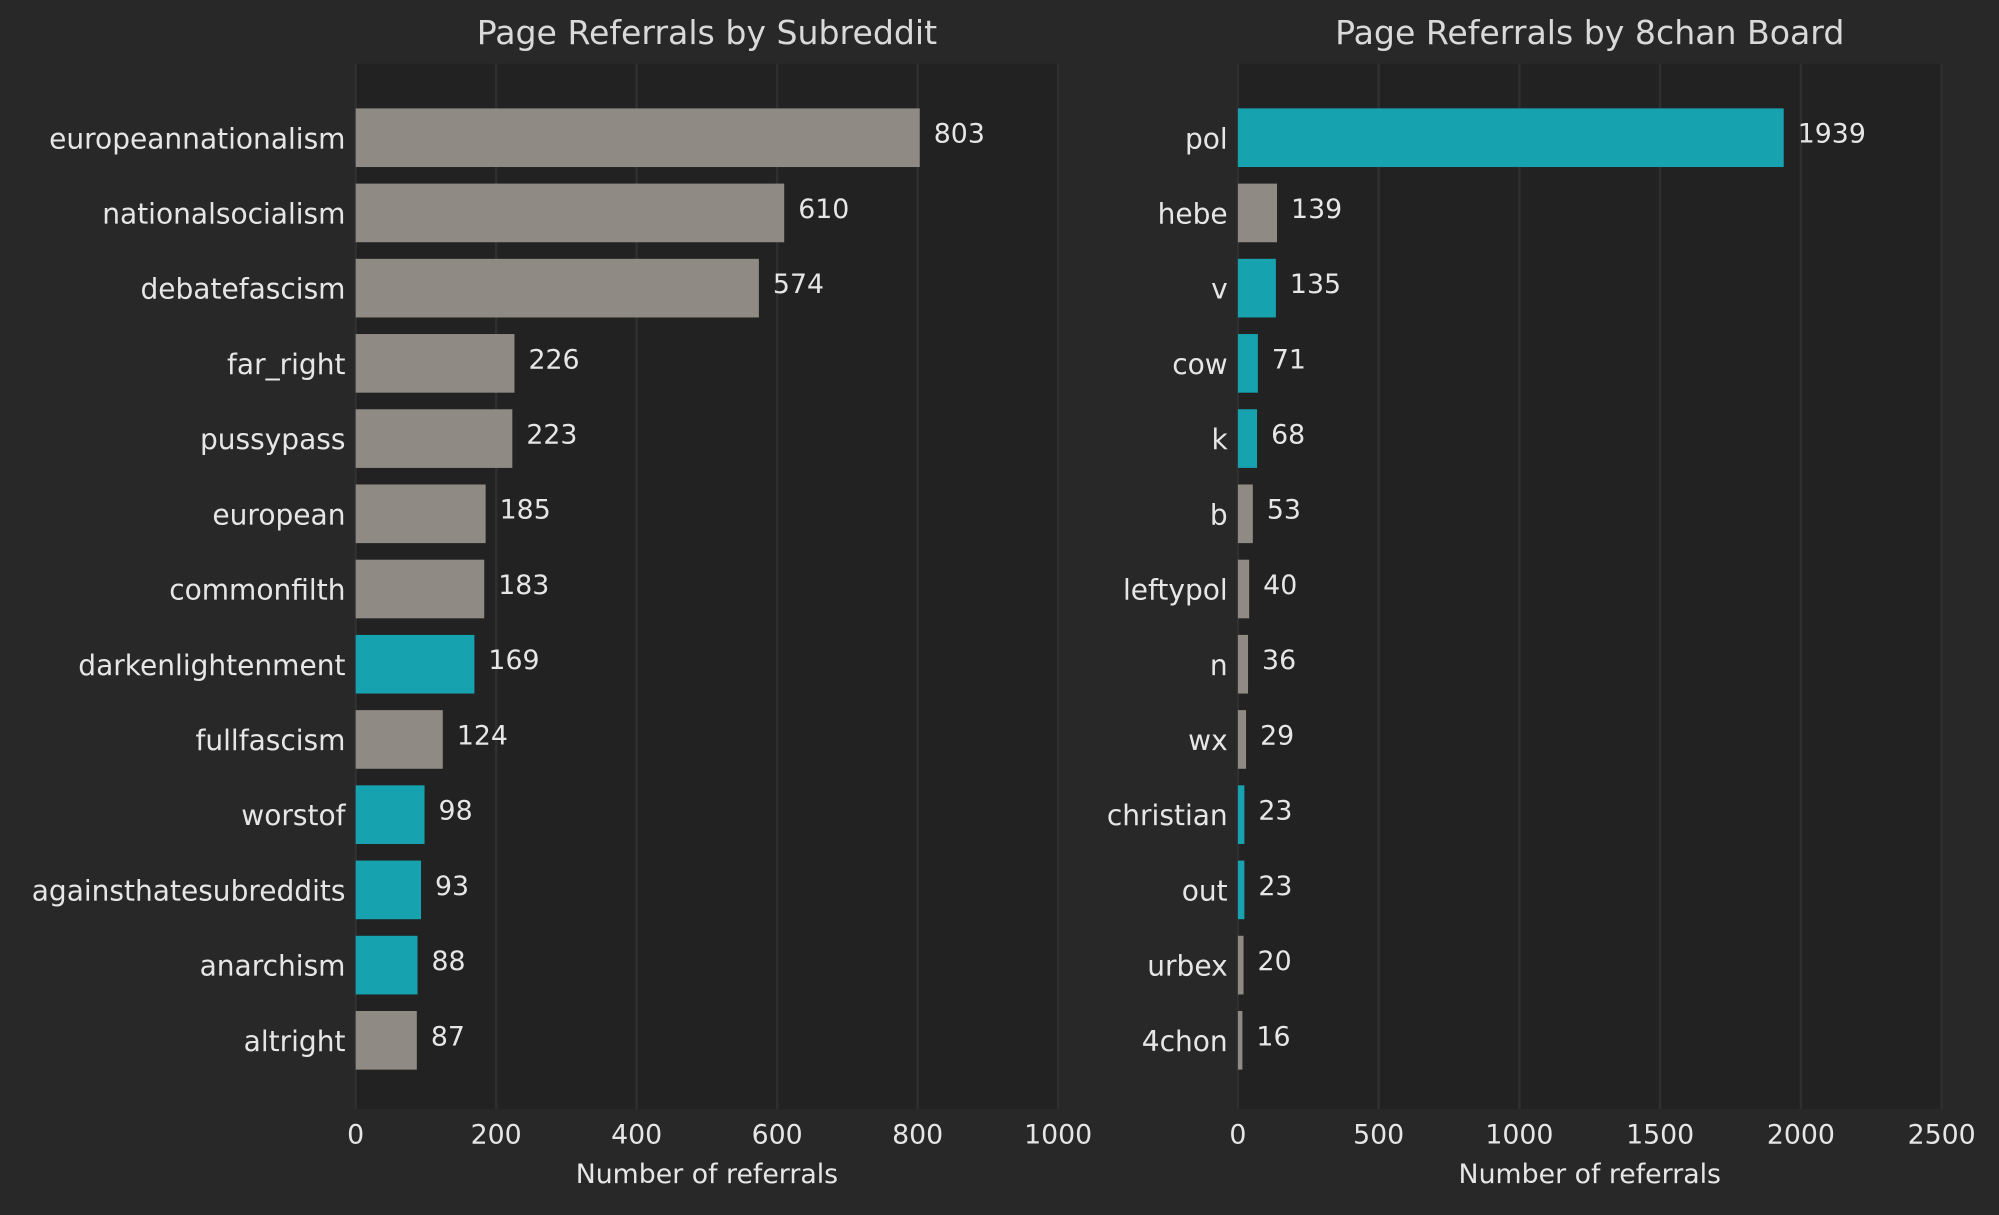  What do you see at coordinates (1200, 364) in the screenshot?
I see `y-tick-label: cow` at bounding box center [1200, 364].